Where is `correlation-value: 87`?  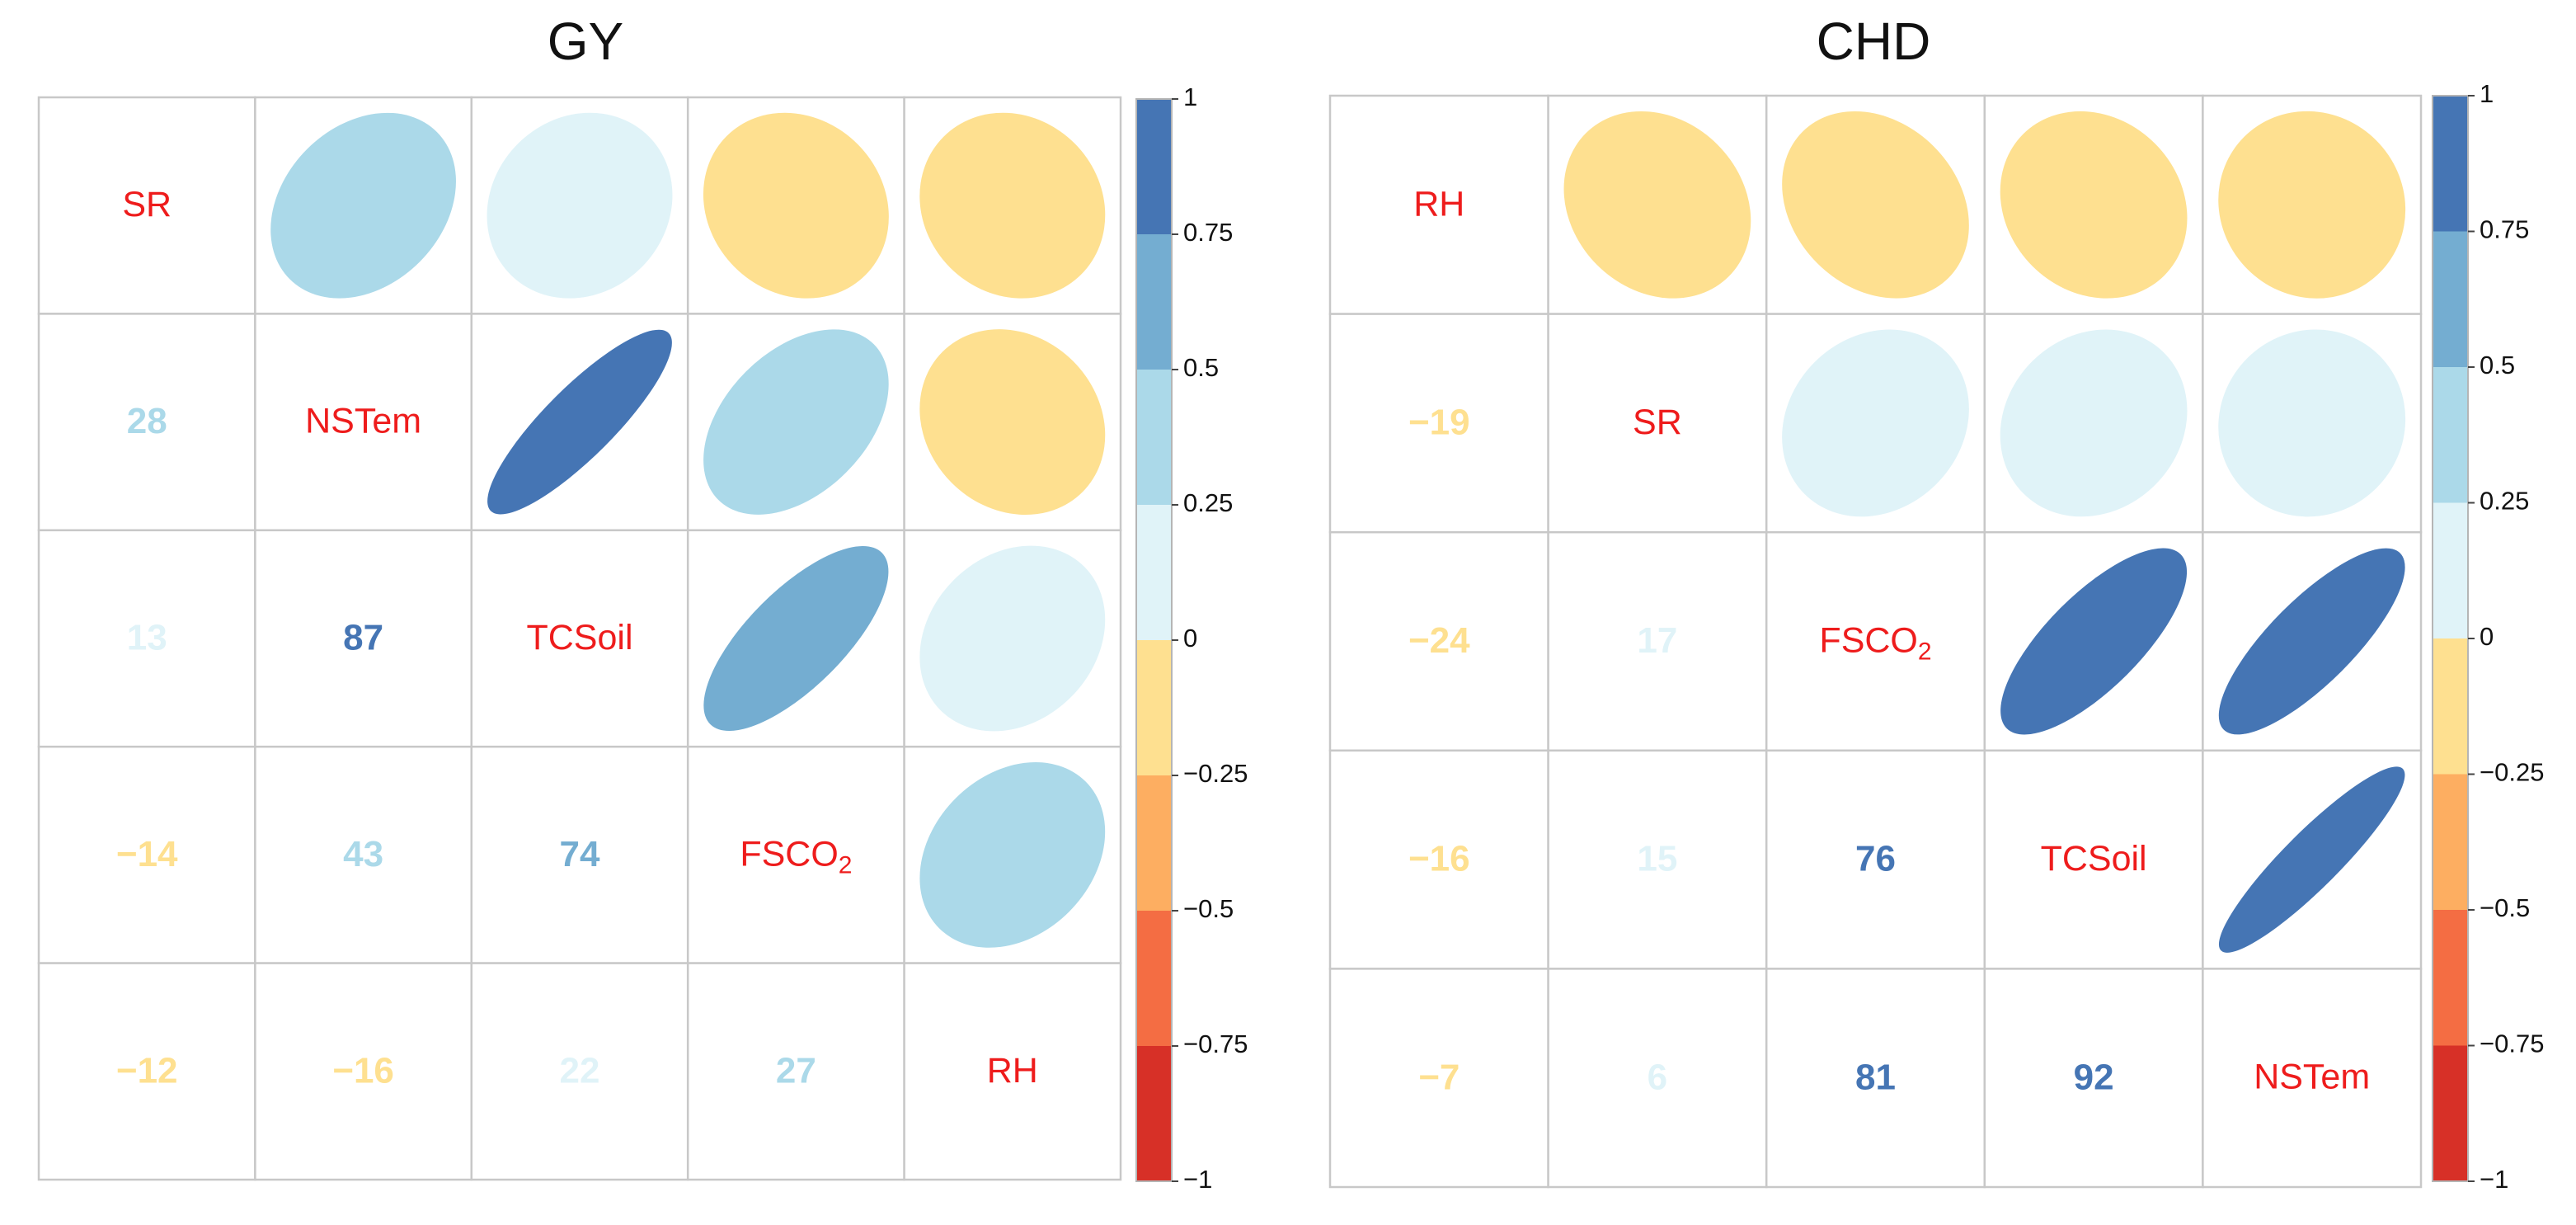 correlation-value: 87 is located at coordinates (363, 638).